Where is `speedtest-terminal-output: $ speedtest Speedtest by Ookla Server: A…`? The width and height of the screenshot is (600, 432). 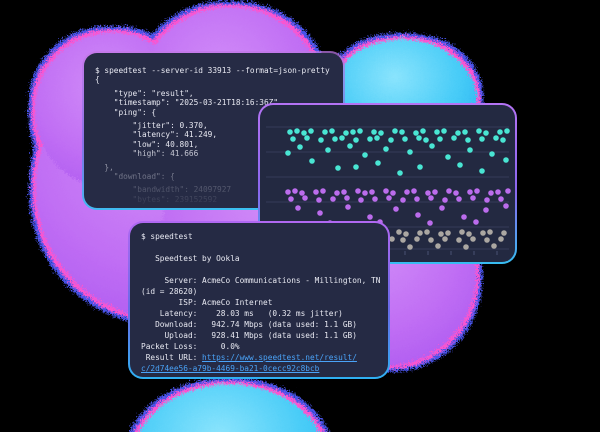 speedtest-terminal-output: $ speedtest Speedtest by Ookla Server: A… is located at coordinates (262, 302).